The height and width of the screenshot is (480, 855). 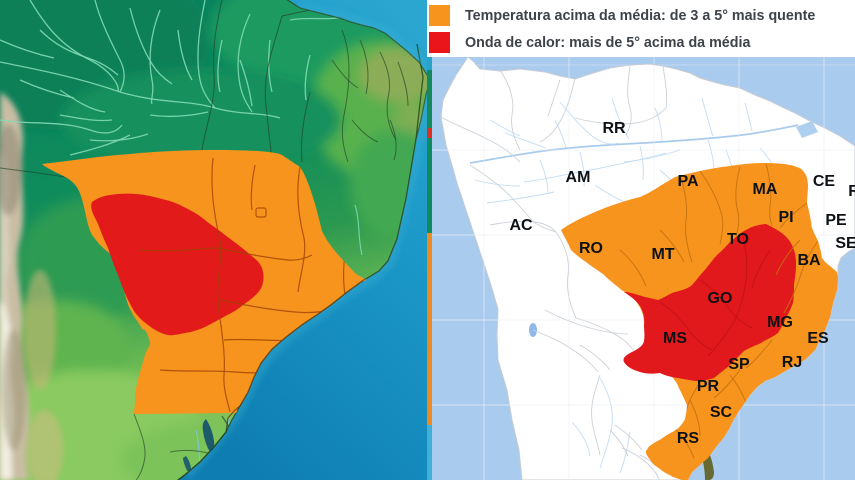 What do you see at coordinates (721, 412) in the screenshot?
I see `svg-text: SC` at bounding box center [721, 412].